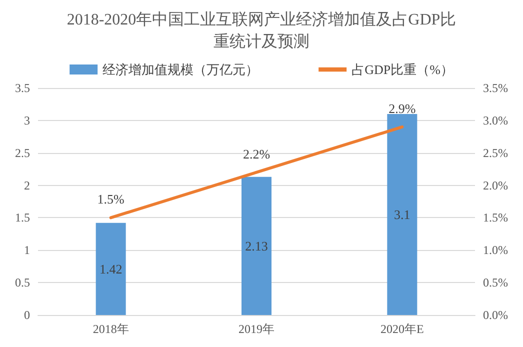 The image size is (523, 347). I want to click on data-label: 2.9%, so click(402, 108).